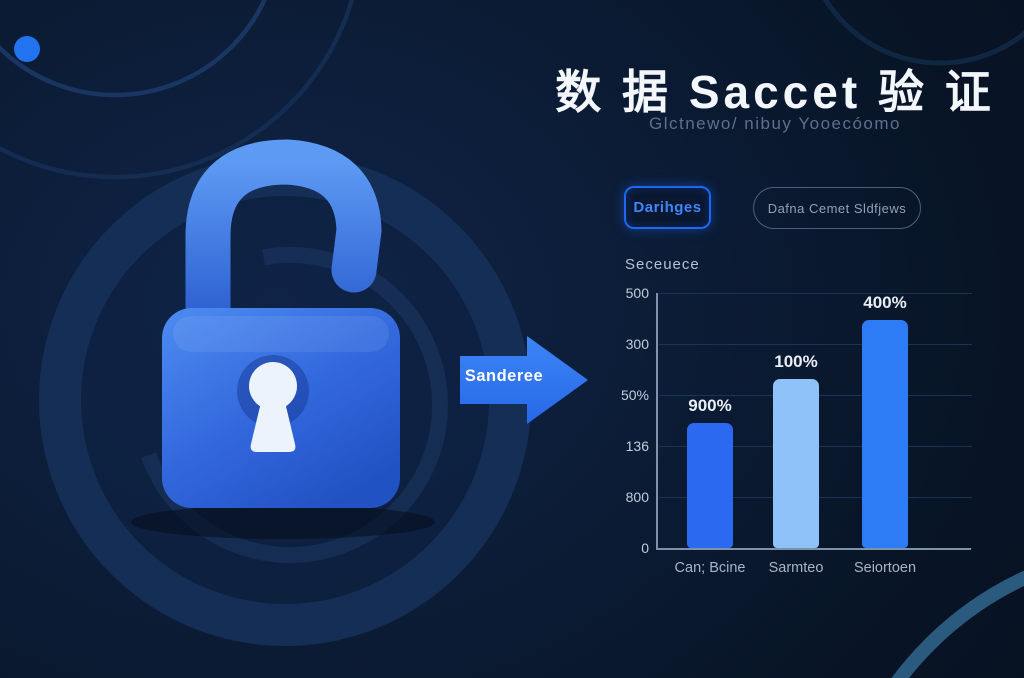  Describe the element at coordinates (634, 395) in the screenshot. I see `y-tick-label: 50%` at that location.